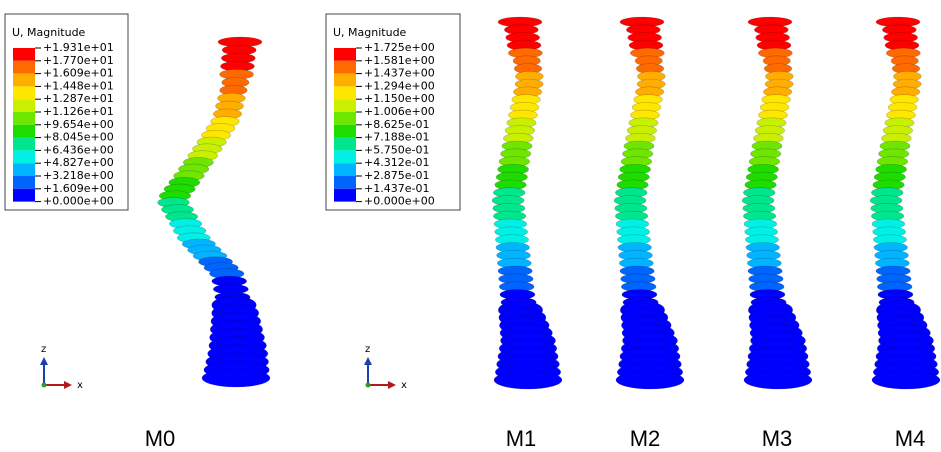 The width and height of the screenshot is (941, 452). Describe the element at coordinates (78, 149) in the screenshot. I see `legend-label: +6.436e+00` at that location.